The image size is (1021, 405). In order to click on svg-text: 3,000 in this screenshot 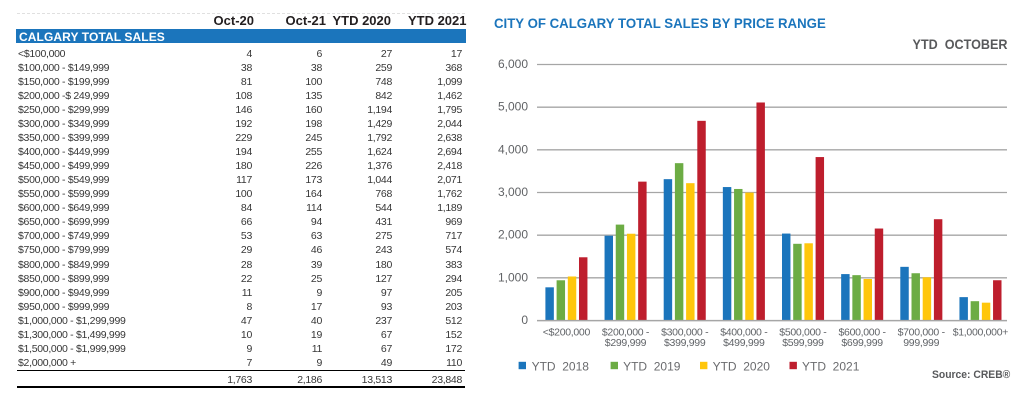, I will do `click(513, 192)`.